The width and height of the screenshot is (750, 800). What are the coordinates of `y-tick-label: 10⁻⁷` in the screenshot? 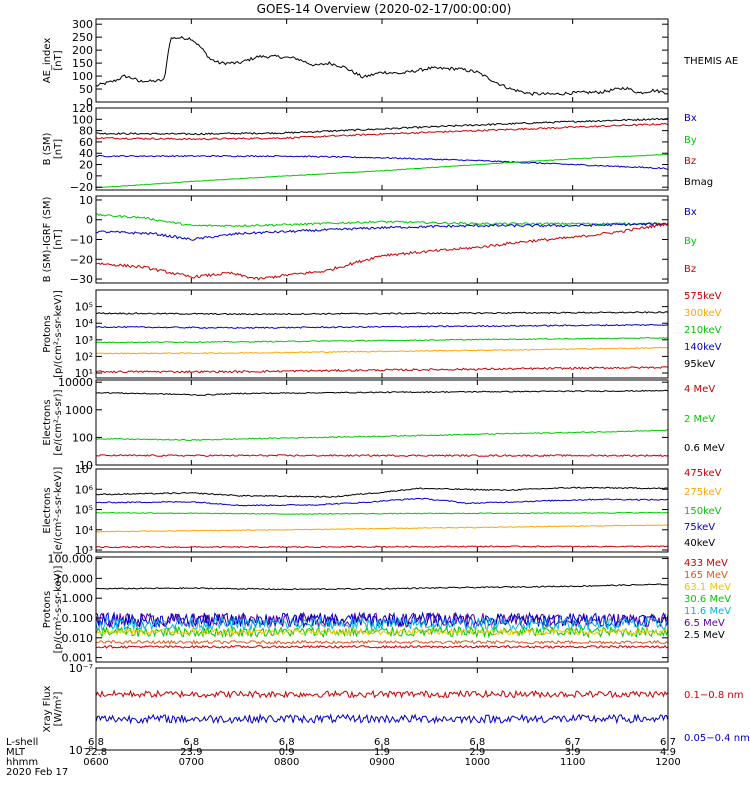 It's located at (81, 668).